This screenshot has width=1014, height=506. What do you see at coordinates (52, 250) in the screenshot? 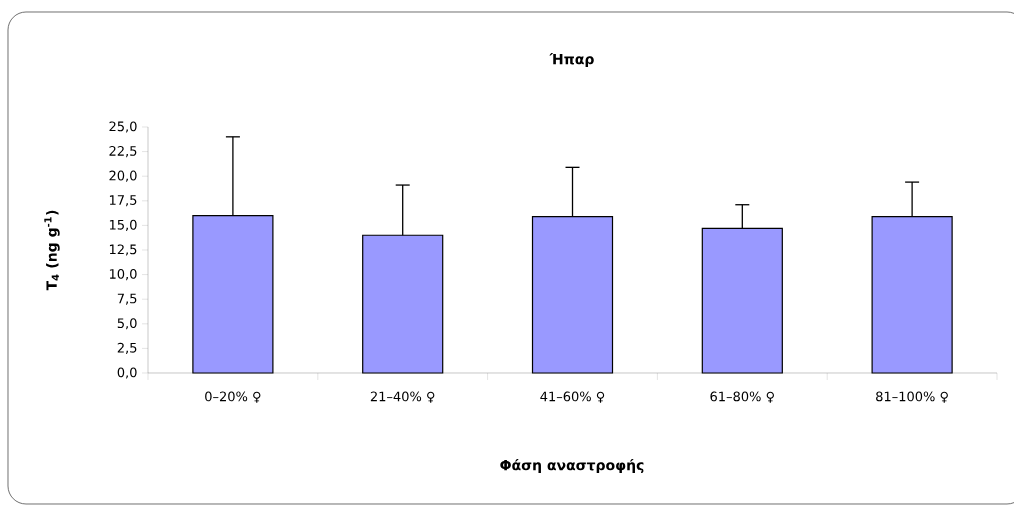
I see `y-axis-title: T$_{4}$ (ng g$^{-1}$)` at bounding box center [52, 250].